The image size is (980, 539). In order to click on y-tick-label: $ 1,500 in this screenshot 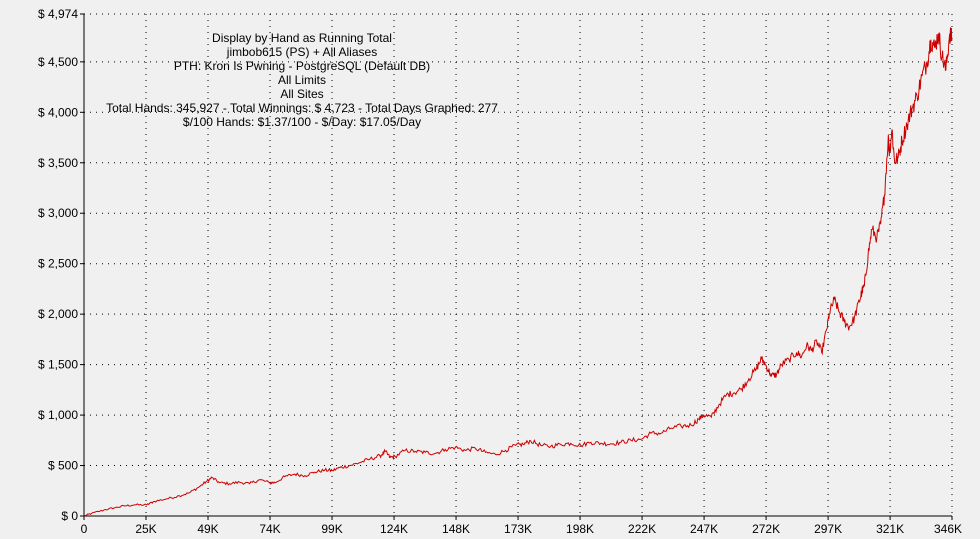, I will do `click(58, 365)`.